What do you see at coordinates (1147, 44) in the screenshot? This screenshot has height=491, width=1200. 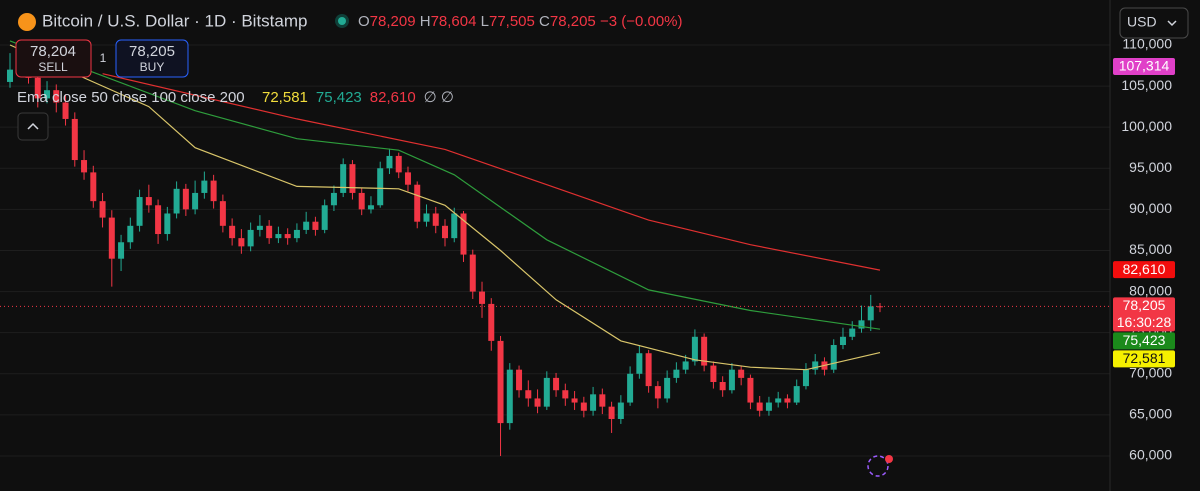 I see `y-tick-label: 110,000` at bounding box center [1147, 44].